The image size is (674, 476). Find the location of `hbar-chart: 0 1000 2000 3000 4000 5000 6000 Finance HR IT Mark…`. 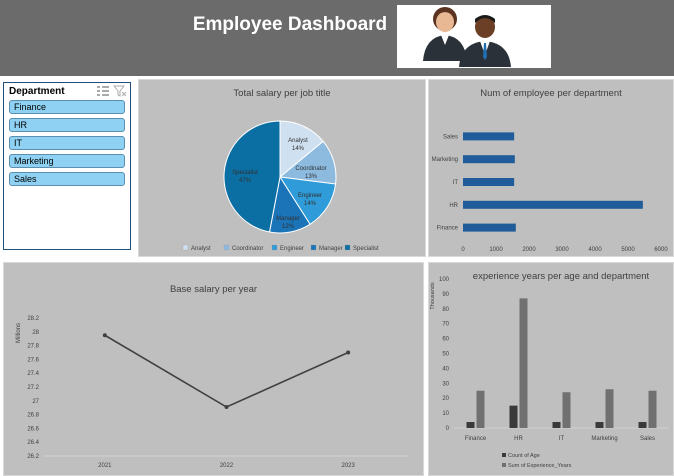

hbar-chart: 0 1000 2000 3000 4000 5000 6000 Finance HR IT Mark… is located at coordinates (550, 192).